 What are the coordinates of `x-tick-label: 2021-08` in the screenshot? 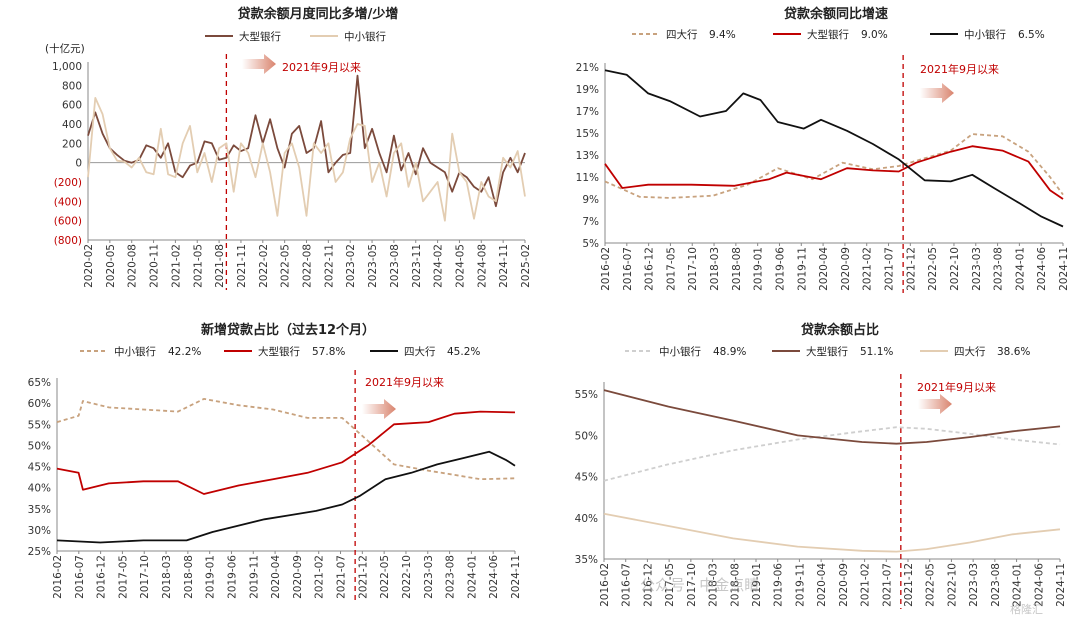 It's located at (220, 266).